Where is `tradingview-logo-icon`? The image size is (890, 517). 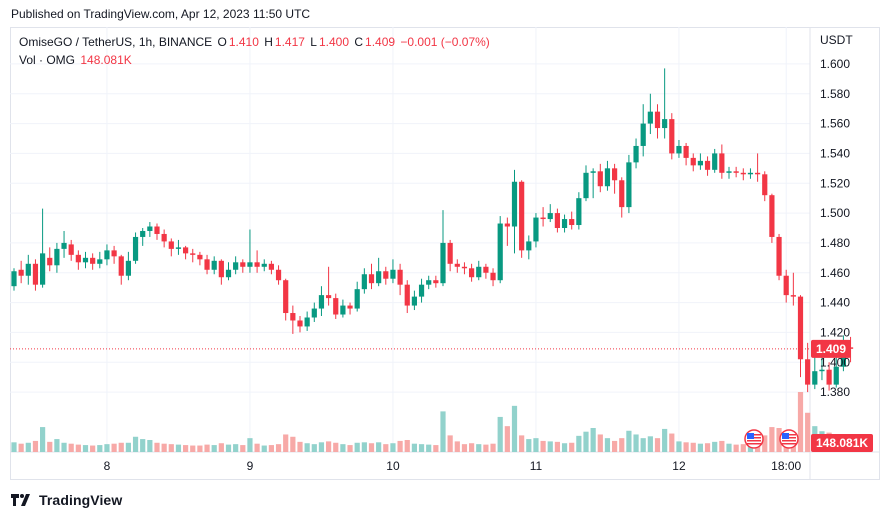
tradingview-logo-icon is located at coordinates (22, 500).